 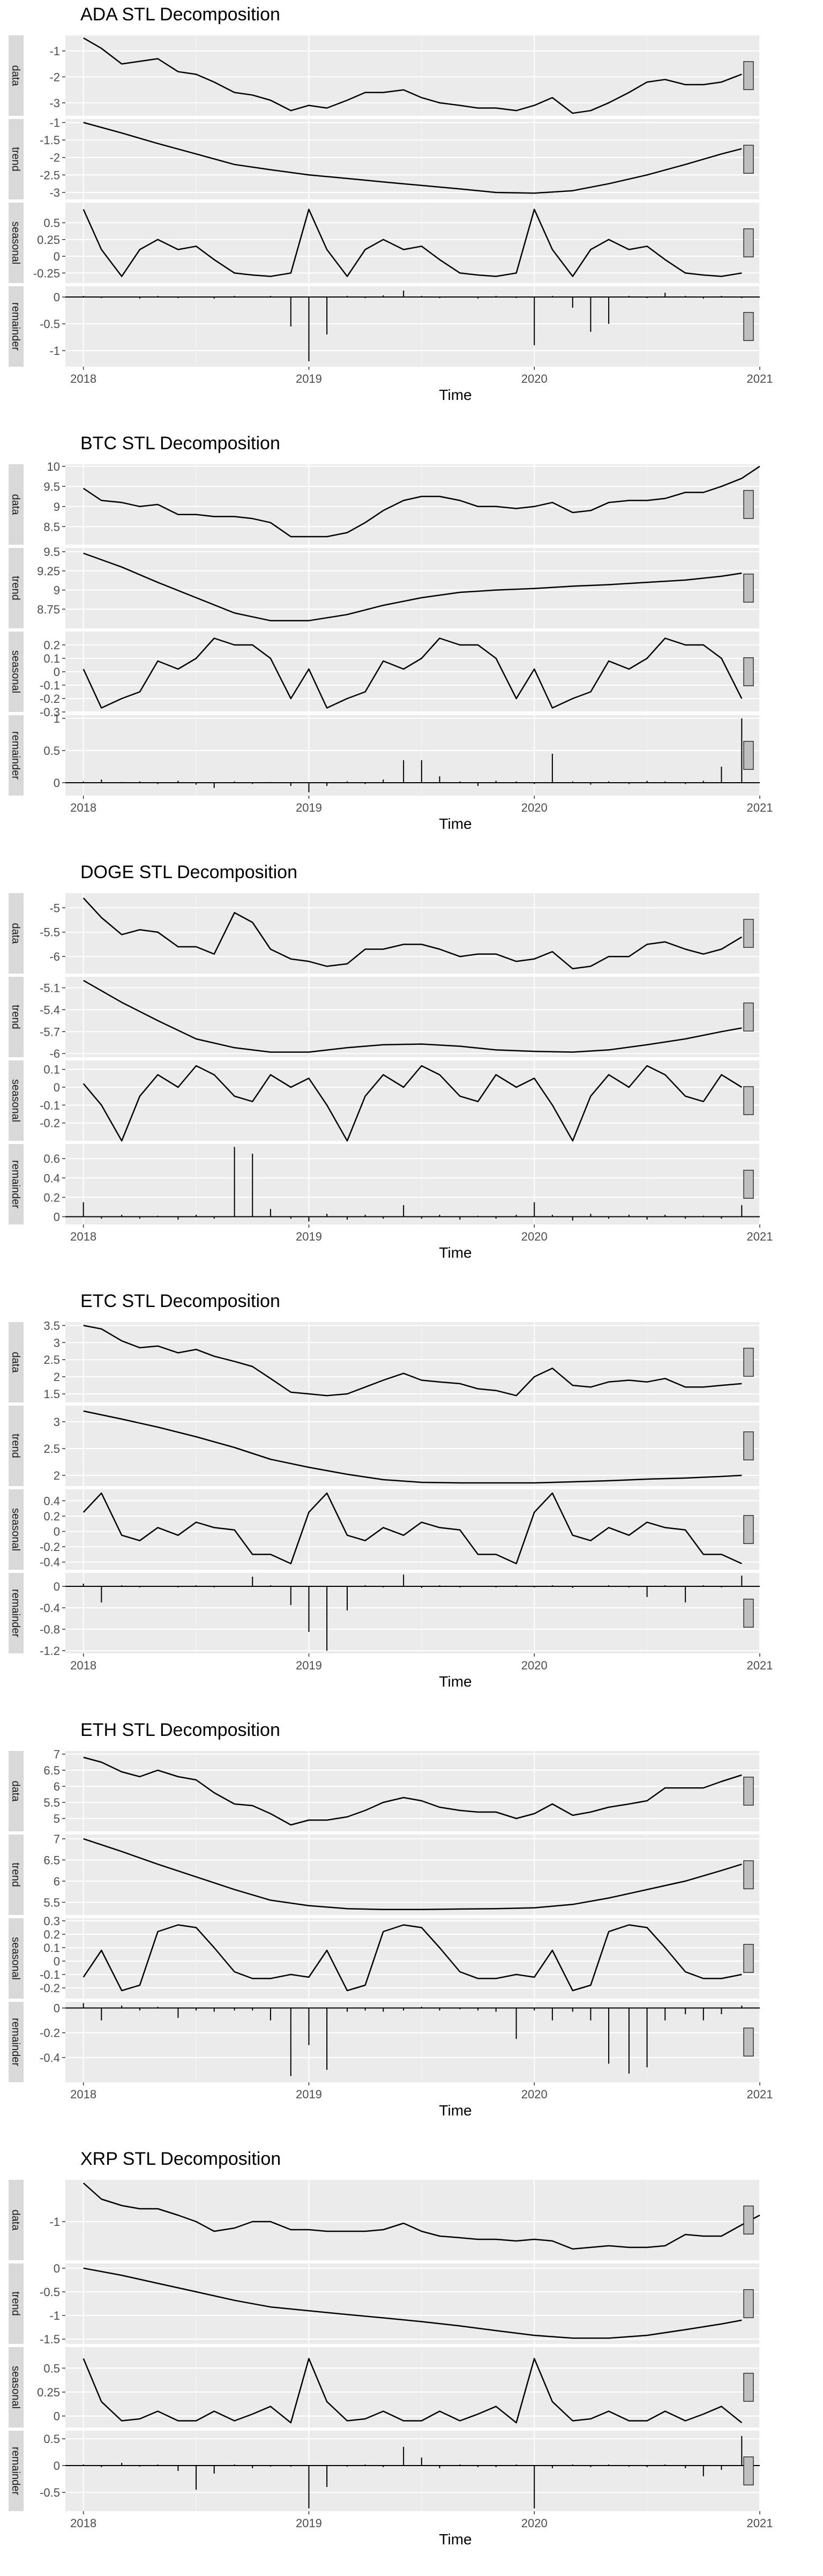 I want to click on y-tick-label: 0.4, so click(x=51, y=1178).